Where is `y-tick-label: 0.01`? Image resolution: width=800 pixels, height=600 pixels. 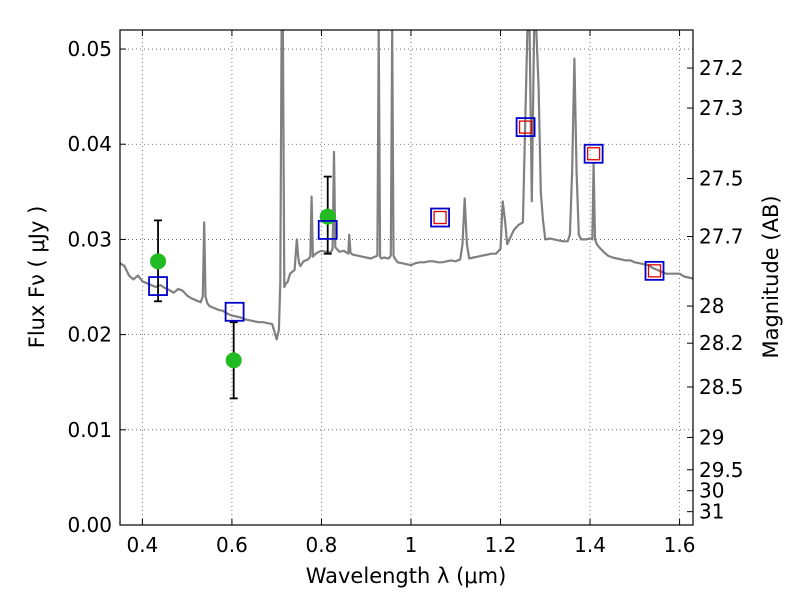 y-tick-label: 0.01 is located at coordinates (89, 430).